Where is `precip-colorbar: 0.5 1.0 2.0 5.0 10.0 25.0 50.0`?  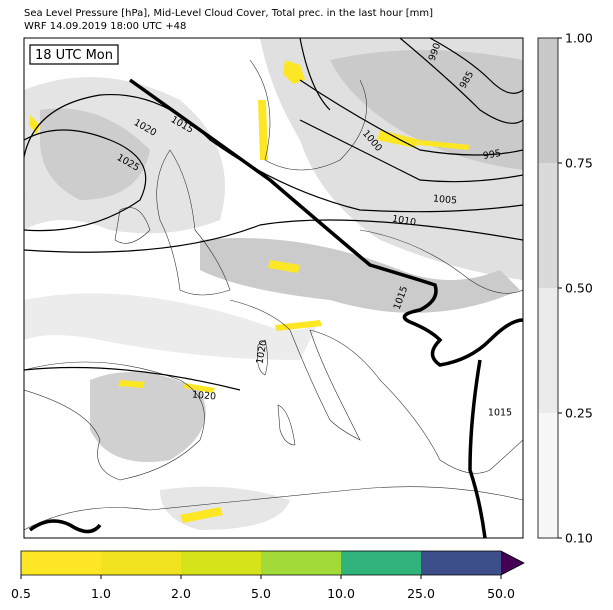
precip-colorbar: 0.5 1.0 2.0 5.0 10.0 25.0 50.0 is located at coordinates (268, 575).